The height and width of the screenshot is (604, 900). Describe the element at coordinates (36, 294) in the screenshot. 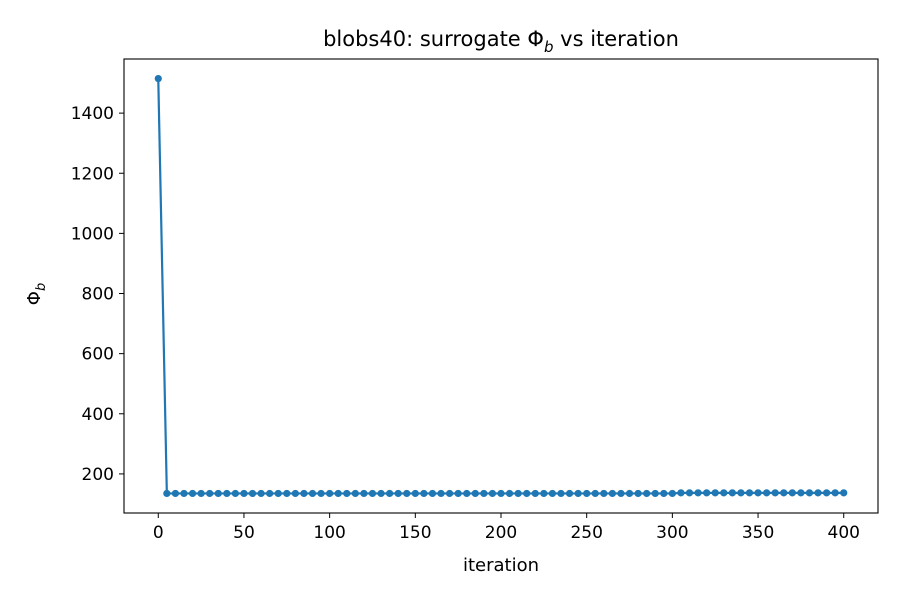

I see `y-axis-label: Φb` at that location.